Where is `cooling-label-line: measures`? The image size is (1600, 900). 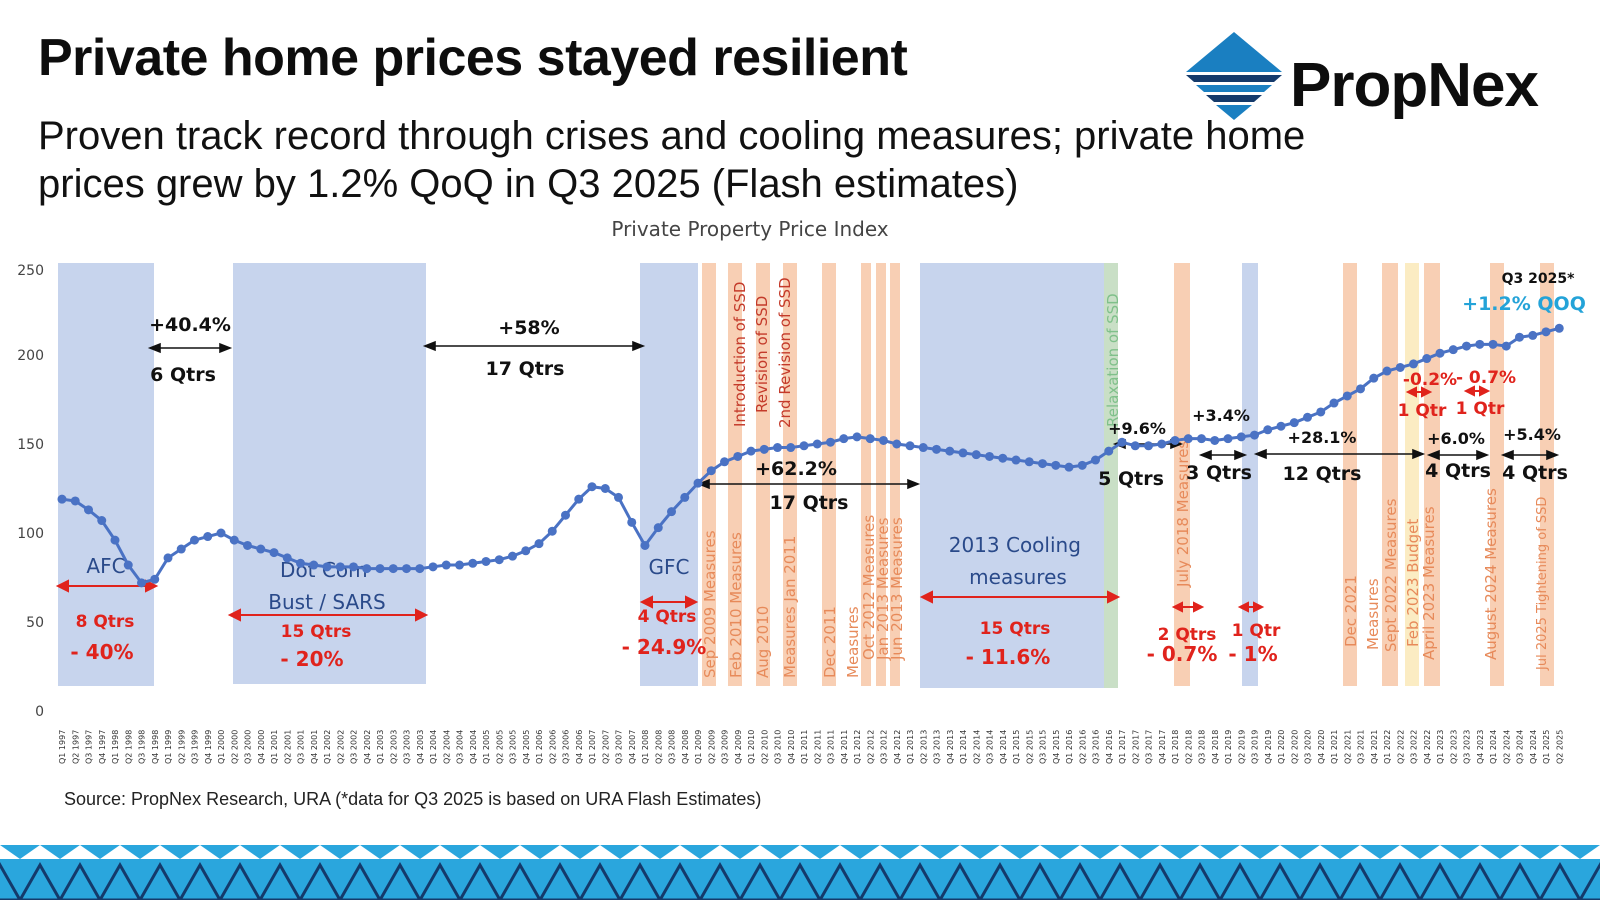
cooling-label-line: measures is located at coordinates (1018, 577).